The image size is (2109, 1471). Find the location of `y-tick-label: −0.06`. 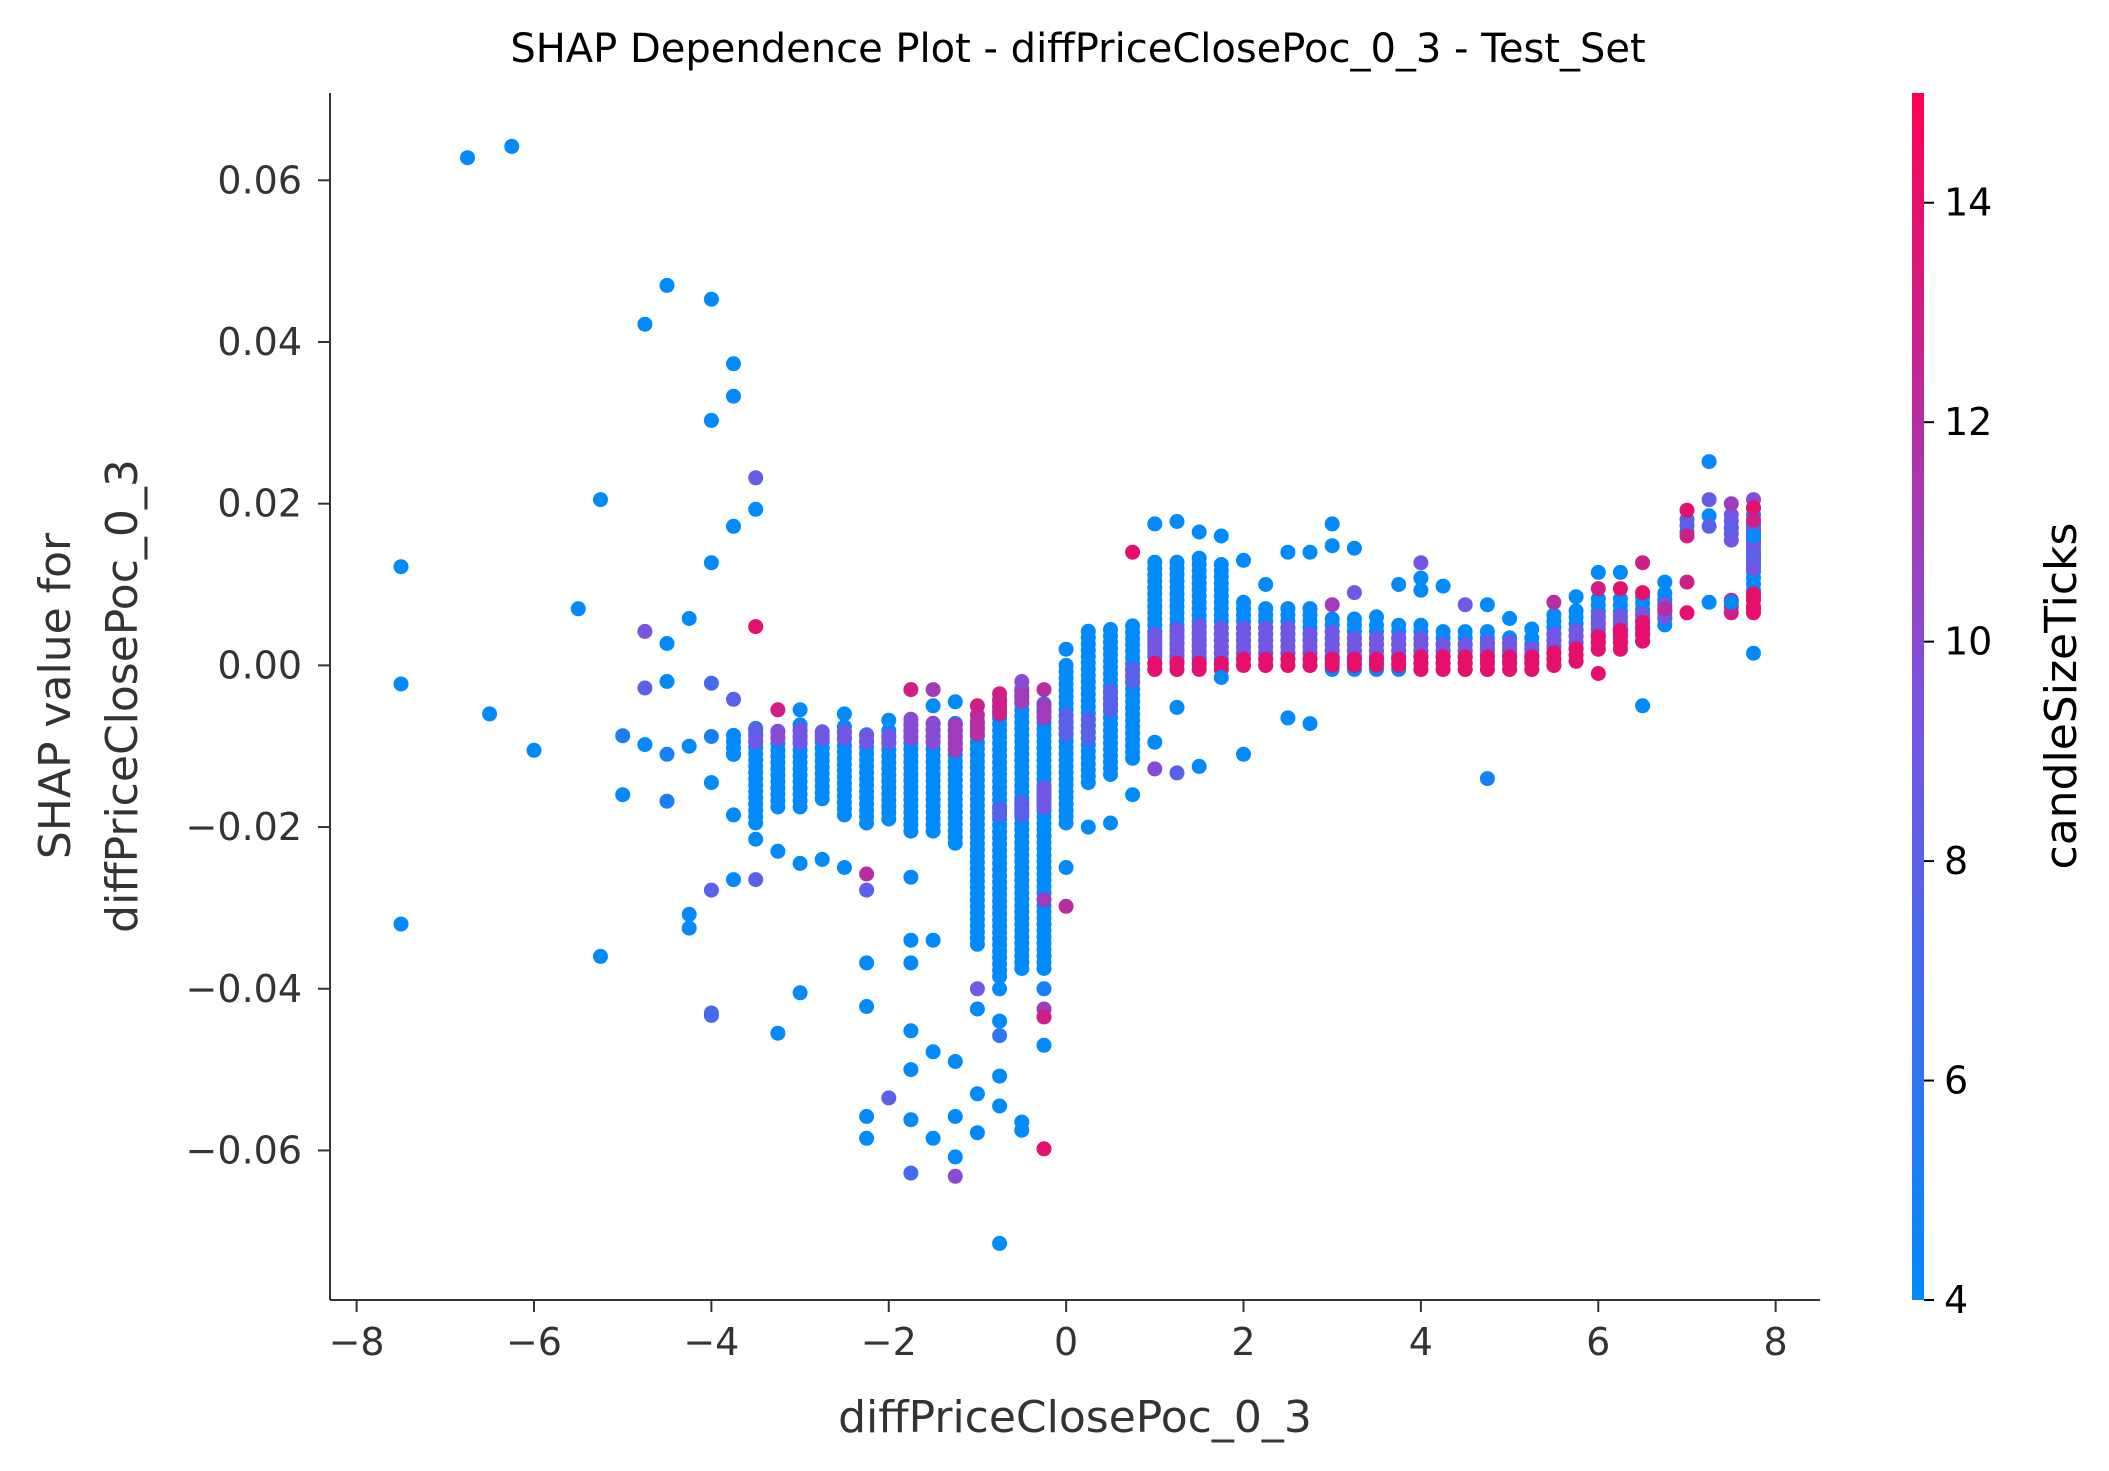

y-tick-label: −0.06 is located at coordinates (244, 1150).